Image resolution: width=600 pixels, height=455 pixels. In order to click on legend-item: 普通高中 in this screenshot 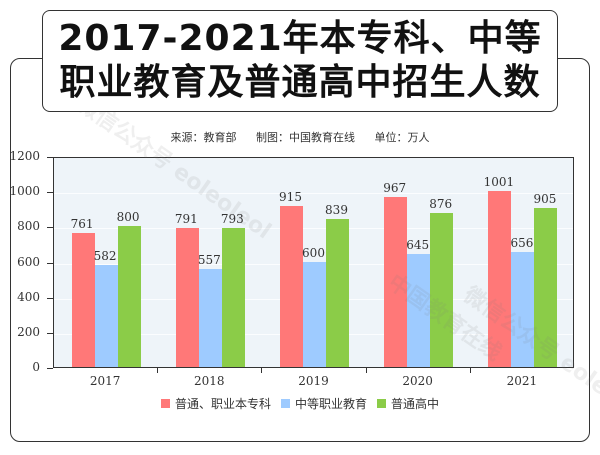, I will do `click(408, 403)`.